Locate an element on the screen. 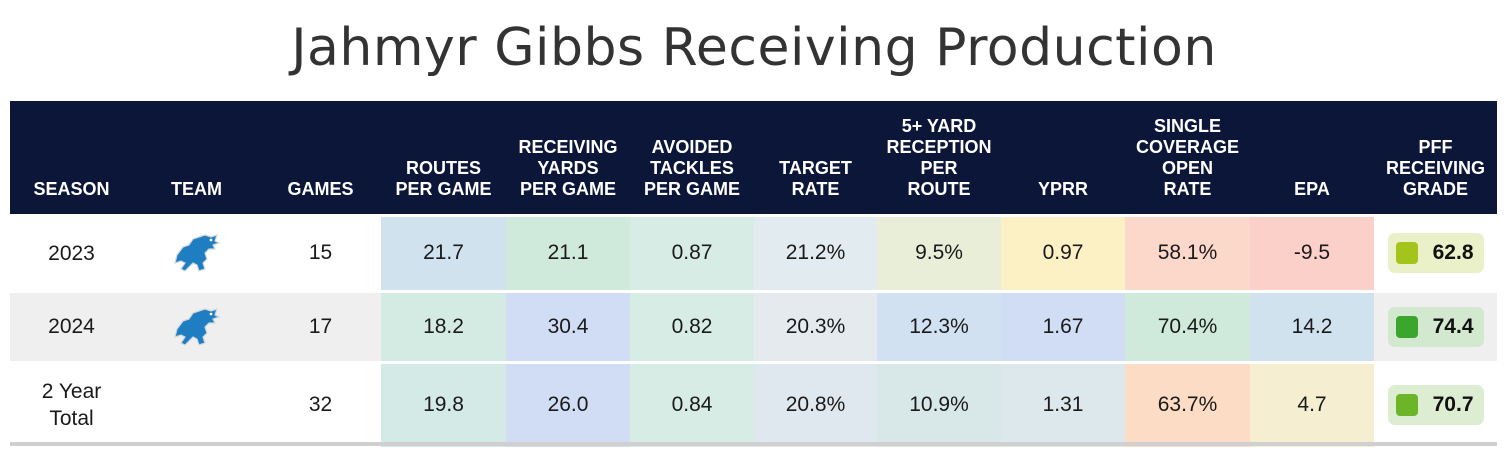  column-header-line: PFF is located at coordinates (1435, 146).